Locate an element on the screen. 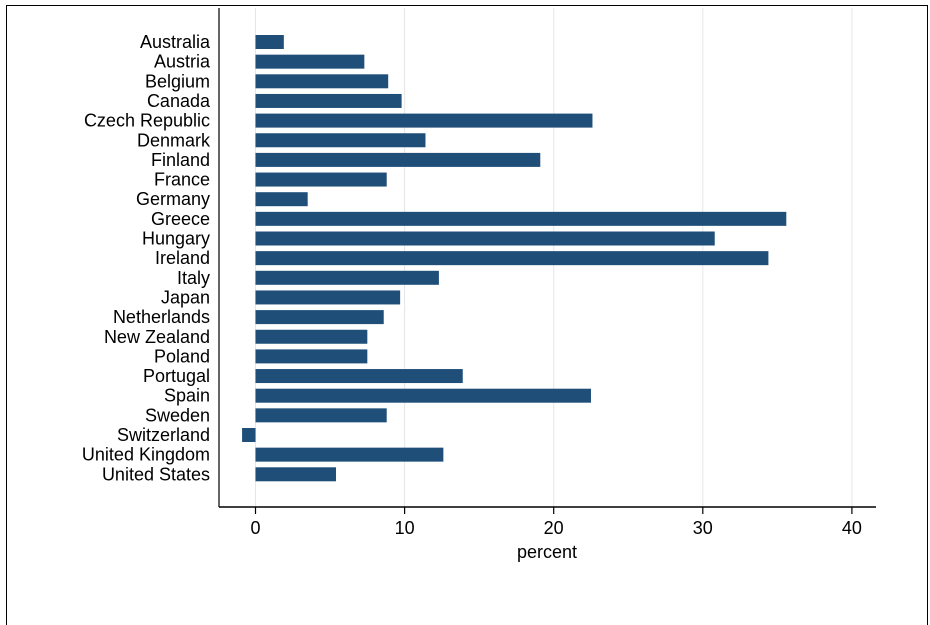 Image resolution: width=930 pixels, height=625 pixels. x-tick-label: 40 is located at coordinates (852, 528).